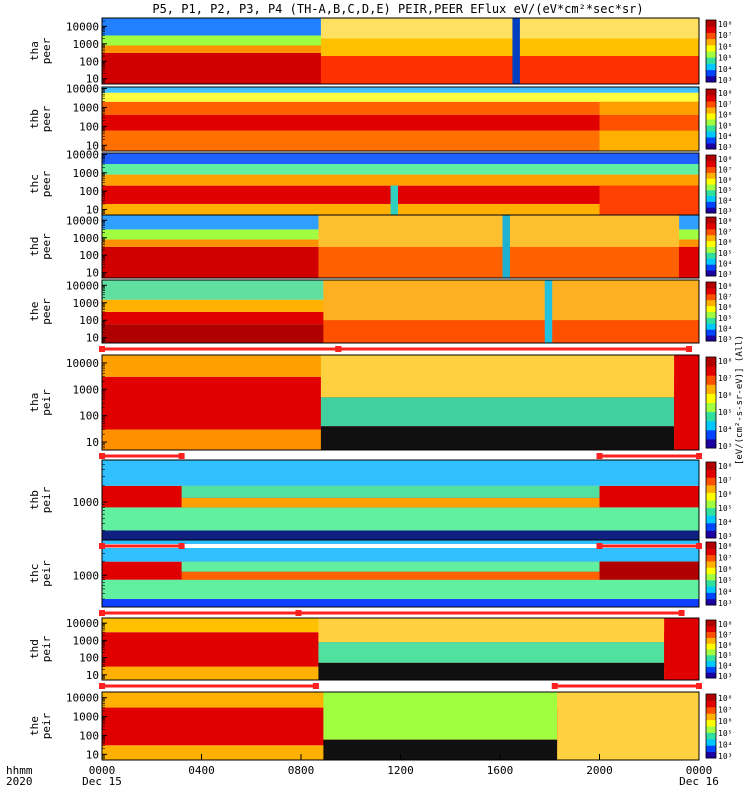  Describe the element at coordinates (34, 649) in the screenshot. I see `y-axis-label-sc: thd` at that location.